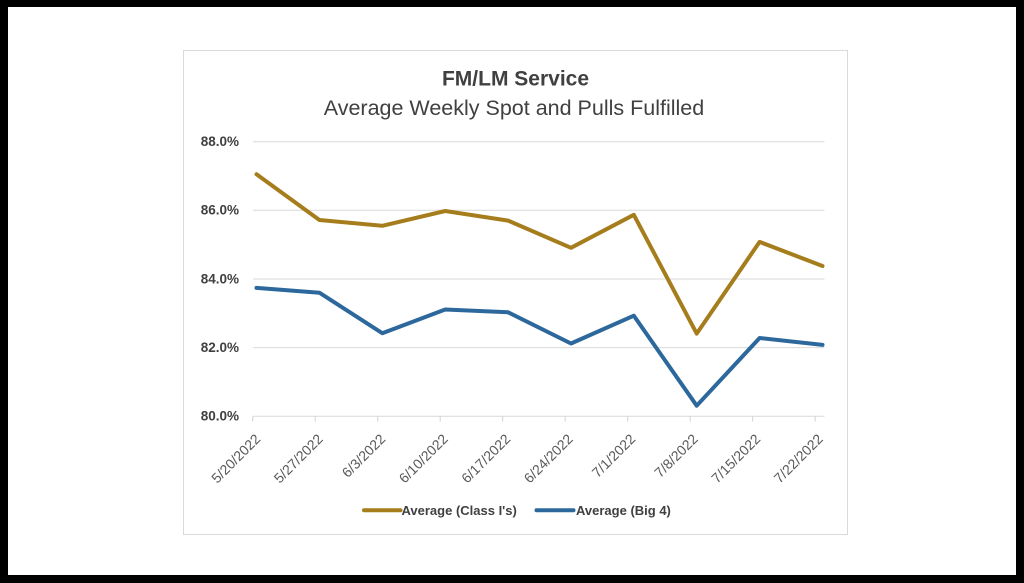 Image resolution: width=1024 pixels, height=583 pixels. Describe the element at coordinates (220, 347) in the screenshot. I see `svg-text: 82.0%` at that location.